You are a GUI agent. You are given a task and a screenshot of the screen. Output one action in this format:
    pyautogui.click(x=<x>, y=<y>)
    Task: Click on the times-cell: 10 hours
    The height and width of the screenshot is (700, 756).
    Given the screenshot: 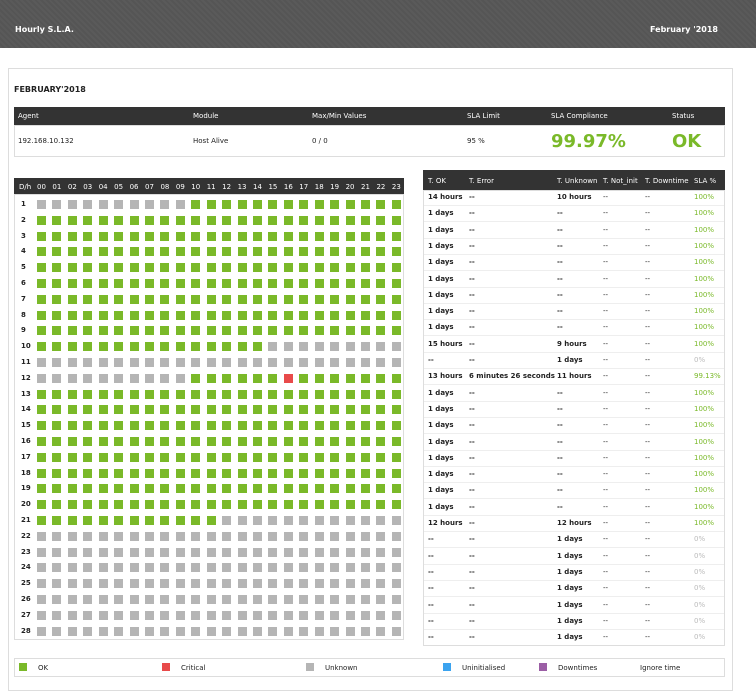 What is the action you would take?
    pyautogui.click(x=574, y=197)
    